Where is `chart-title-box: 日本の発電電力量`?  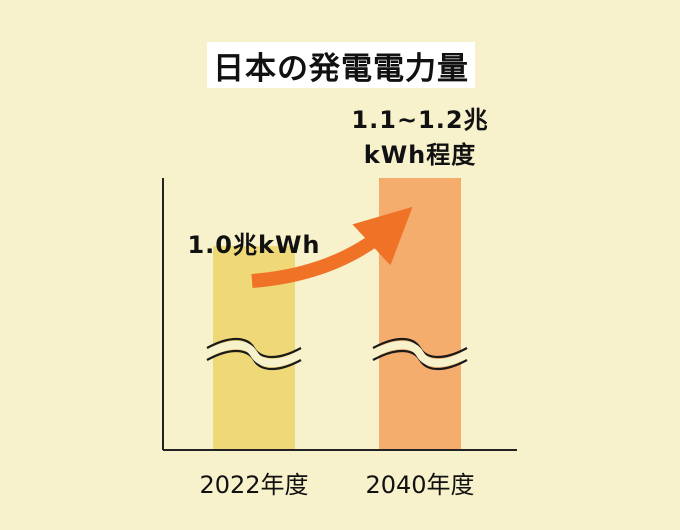
chart-title-box: 日本の発電電力量 is located at coordinates (341, 65).